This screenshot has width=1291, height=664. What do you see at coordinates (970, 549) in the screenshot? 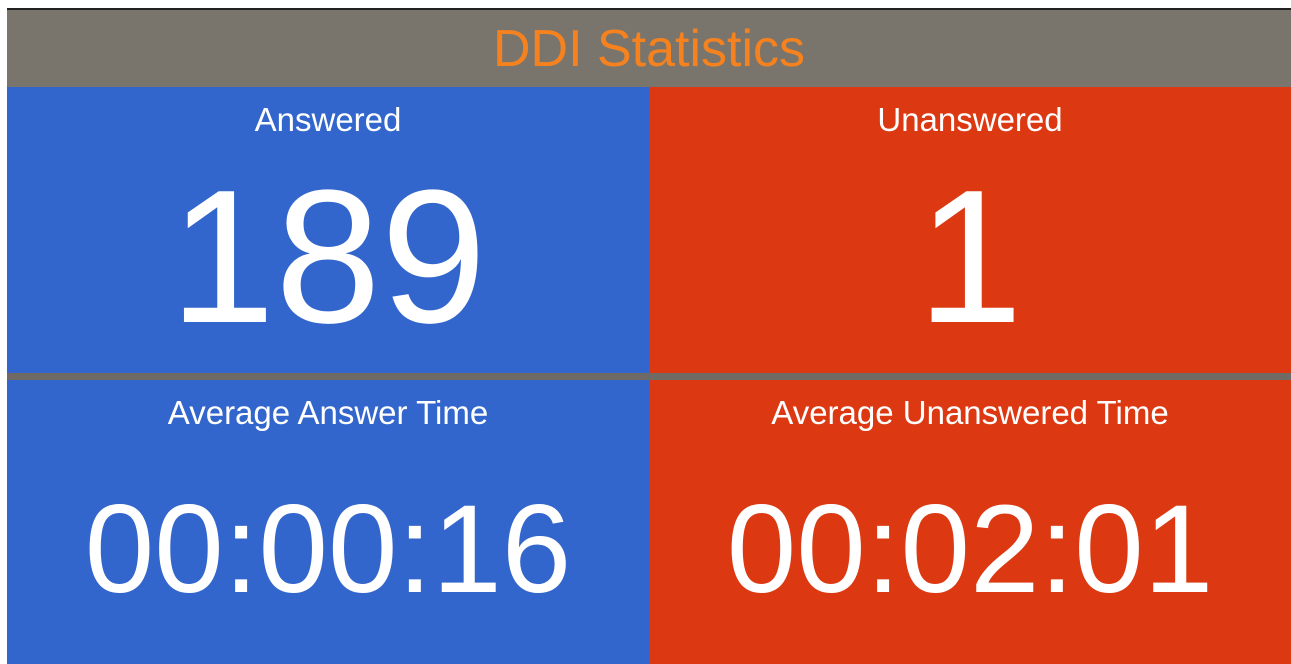
I see `tile-value: 00:02:01` at bounding box center [970, 549].